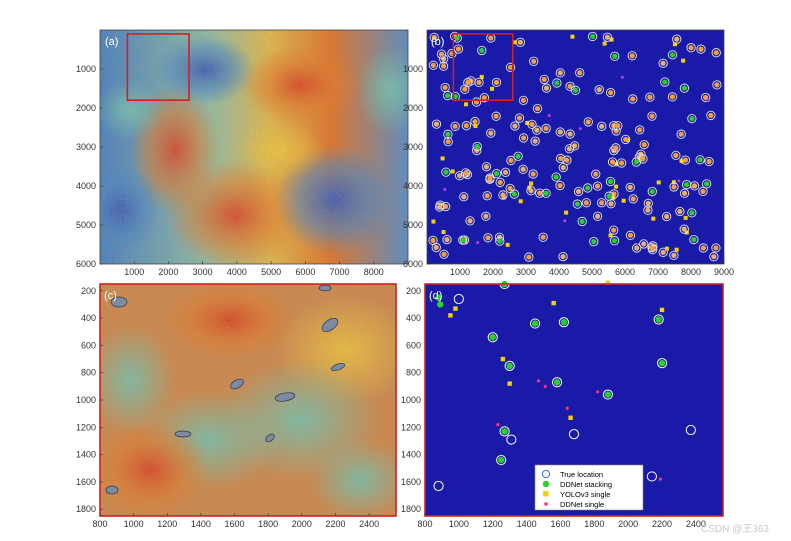 This screenshot has width=791, height=541. Describe the element at coordinates (88, 373) in the screenshot. I see `y-tick-label: 800` at that location.